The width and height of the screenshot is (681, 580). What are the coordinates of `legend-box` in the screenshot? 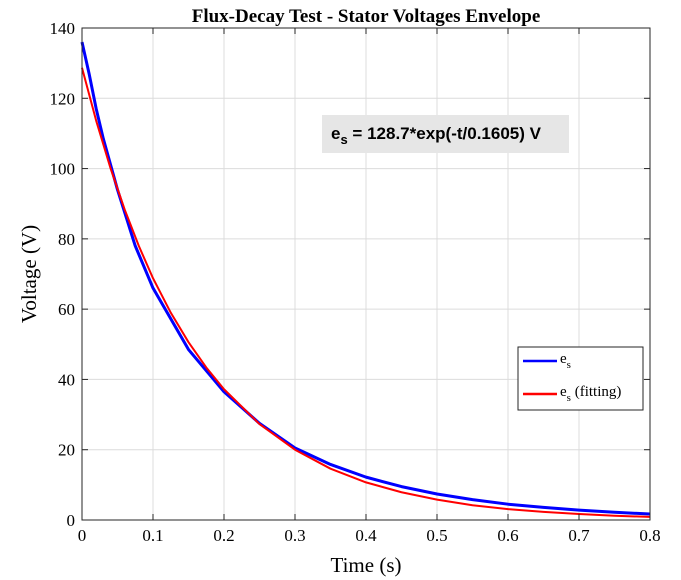 It's located at (580, 378).